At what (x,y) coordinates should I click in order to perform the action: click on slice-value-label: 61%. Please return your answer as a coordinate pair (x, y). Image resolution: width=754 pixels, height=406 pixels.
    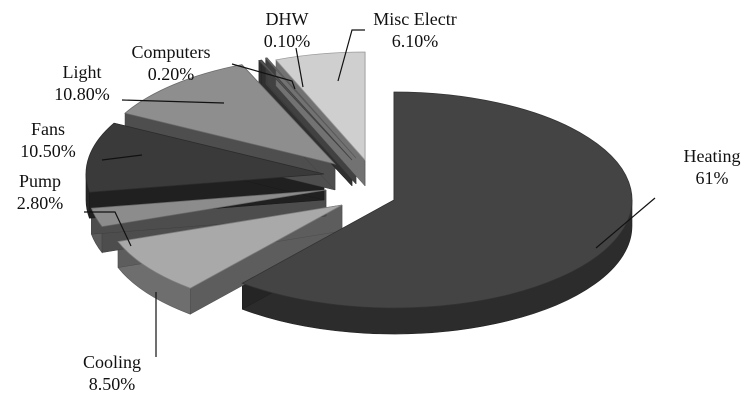
    Looking at the image, I should click on (712, 178).